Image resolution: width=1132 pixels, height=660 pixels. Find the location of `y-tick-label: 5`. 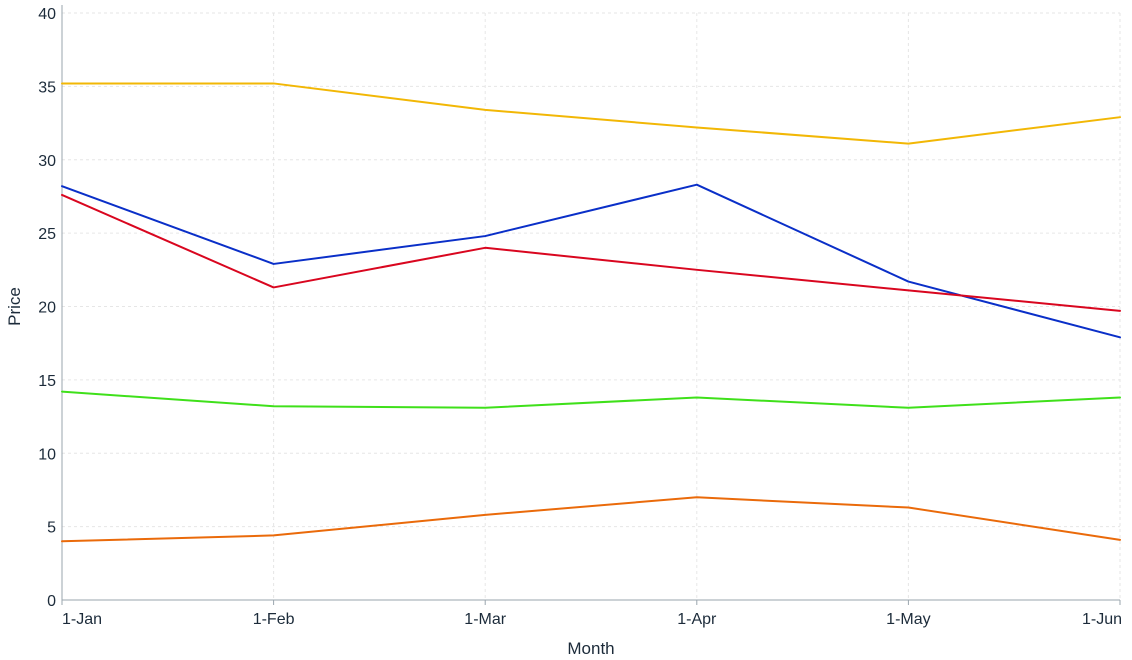

y-tick-label: 5 is located at coordinates (51, 528).